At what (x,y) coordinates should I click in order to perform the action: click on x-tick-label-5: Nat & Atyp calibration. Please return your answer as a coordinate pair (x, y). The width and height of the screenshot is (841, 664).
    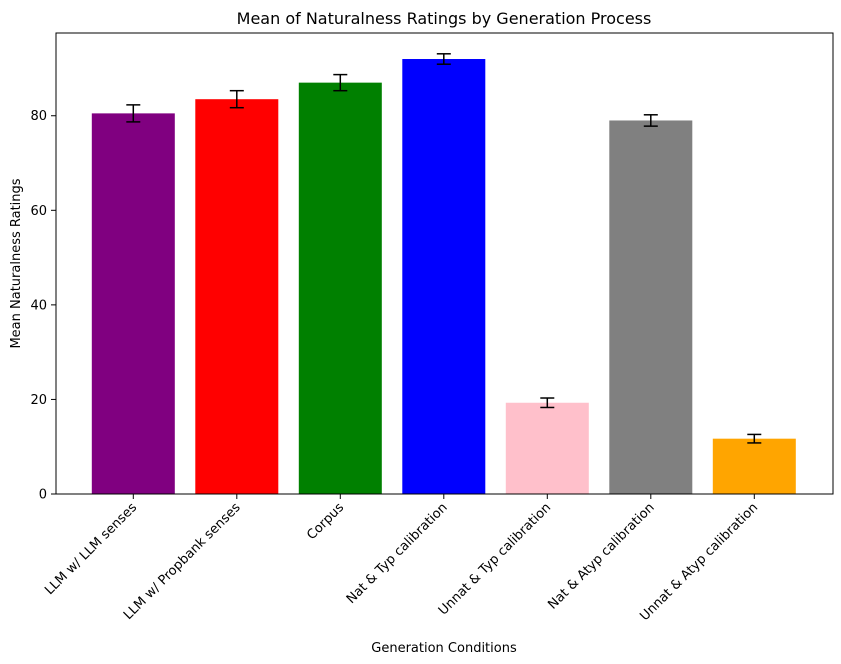
    Looking at the image, I should click on (601, 556).